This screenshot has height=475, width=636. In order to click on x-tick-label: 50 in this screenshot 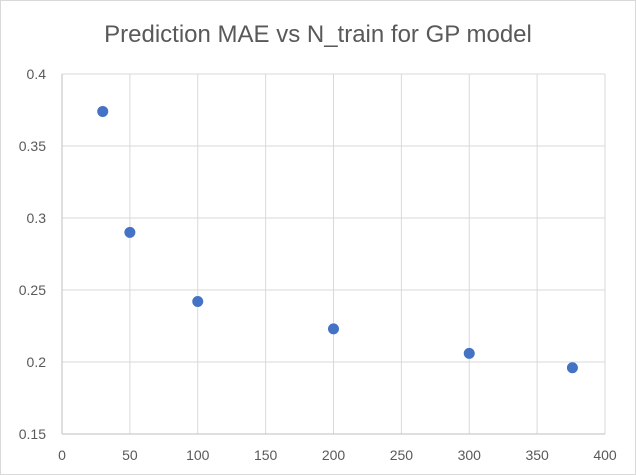, I will do `click(130, 455)`.